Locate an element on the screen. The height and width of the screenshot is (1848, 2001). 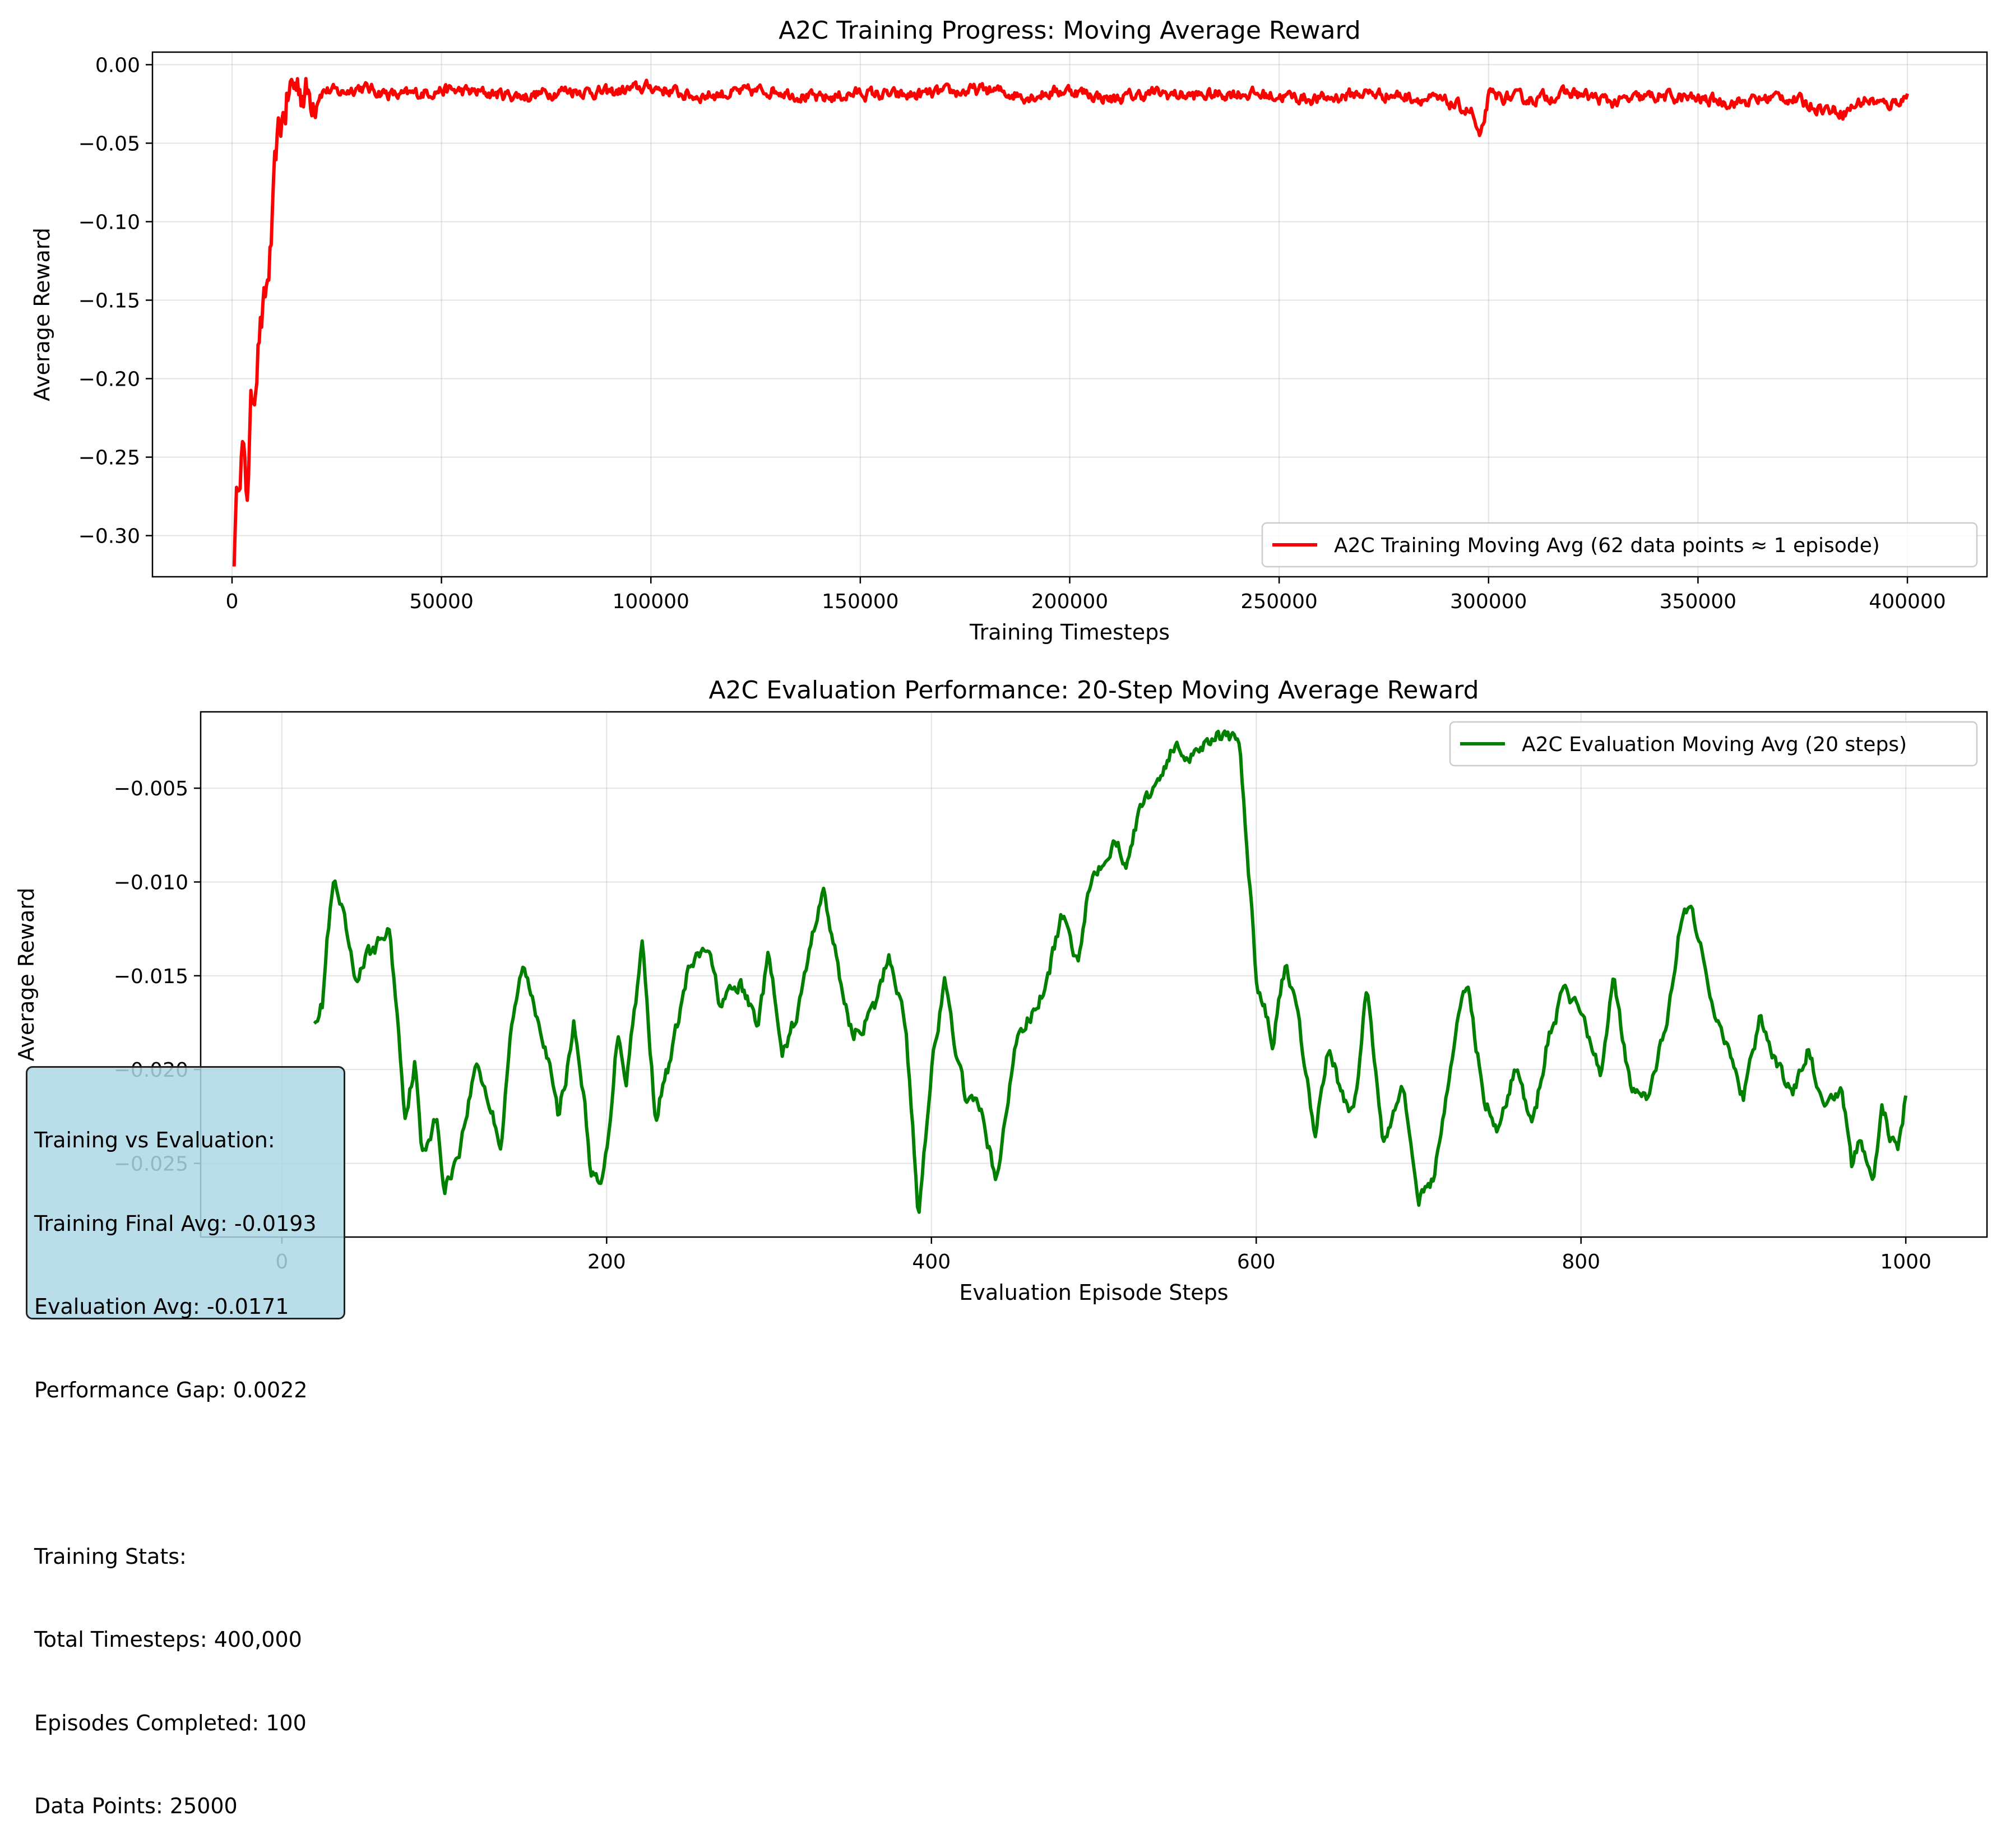
stats-line-9: Data Points: 25000 is located at coordinates (136, 1806).